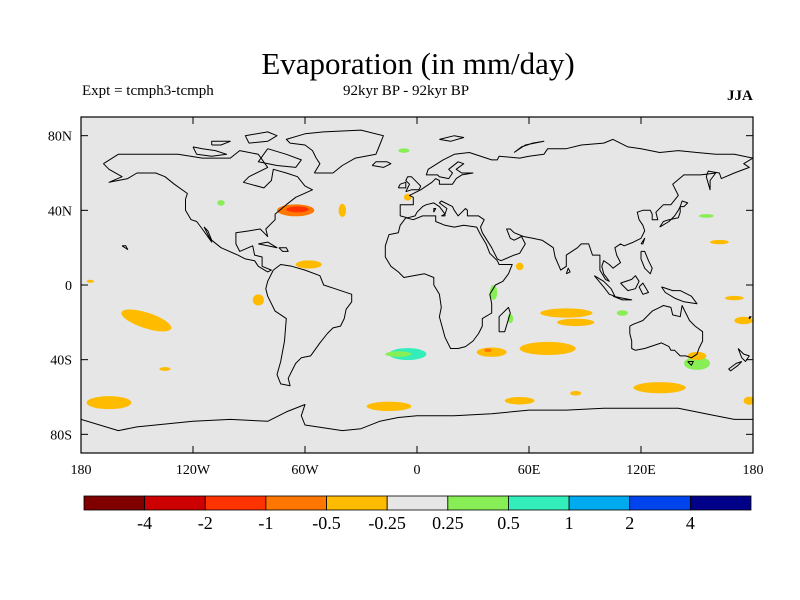  What do you see at coordinates (60, 137) in the screenshot?
I see `lat-label: 80N` at bounding box center [60, 137].